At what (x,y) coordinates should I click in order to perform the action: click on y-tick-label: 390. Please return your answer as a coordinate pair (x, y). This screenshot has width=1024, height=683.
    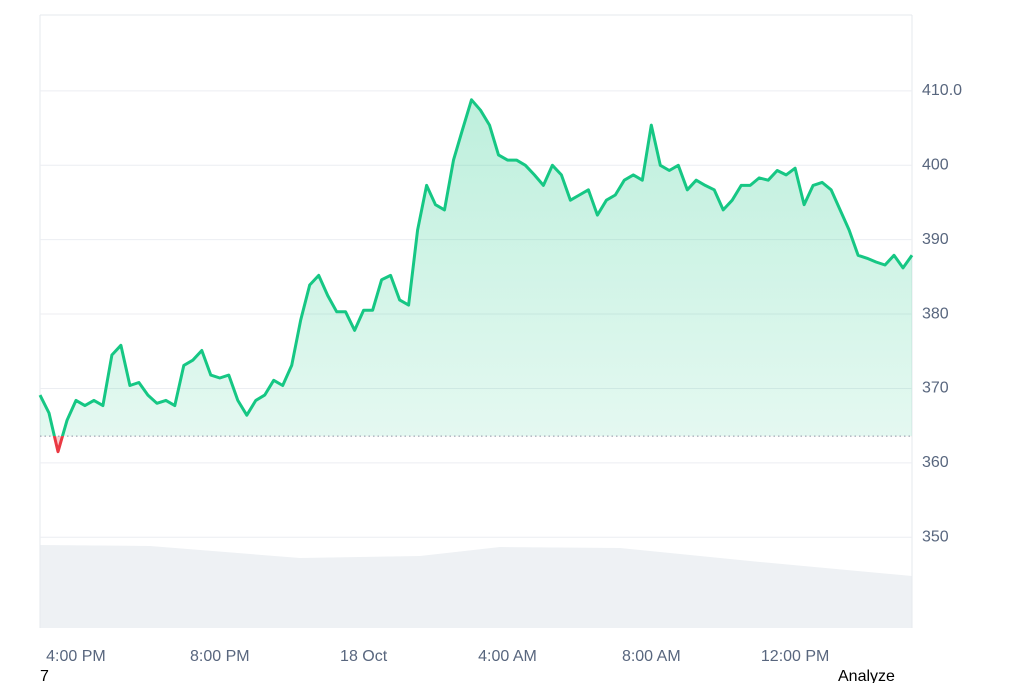
    Looking at the image, I should click on (935, 239).